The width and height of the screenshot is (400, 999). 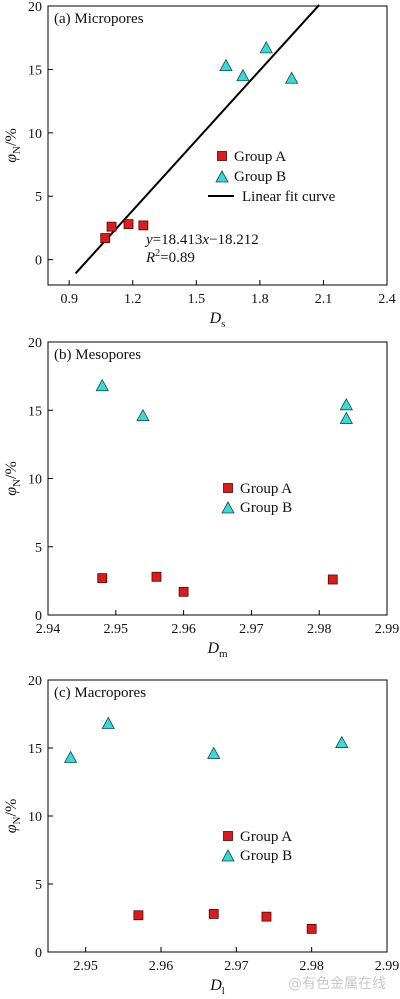 I want to click on panel-label: (b) Mesopores, so click(x=97, y=355).